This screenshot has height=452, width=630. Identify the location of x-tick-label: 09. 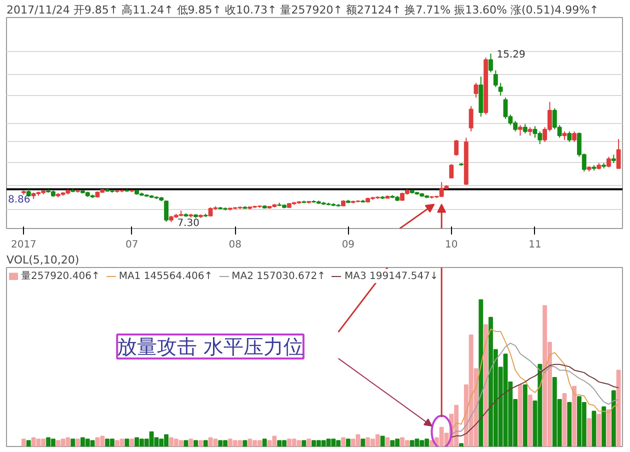
(348, 245).